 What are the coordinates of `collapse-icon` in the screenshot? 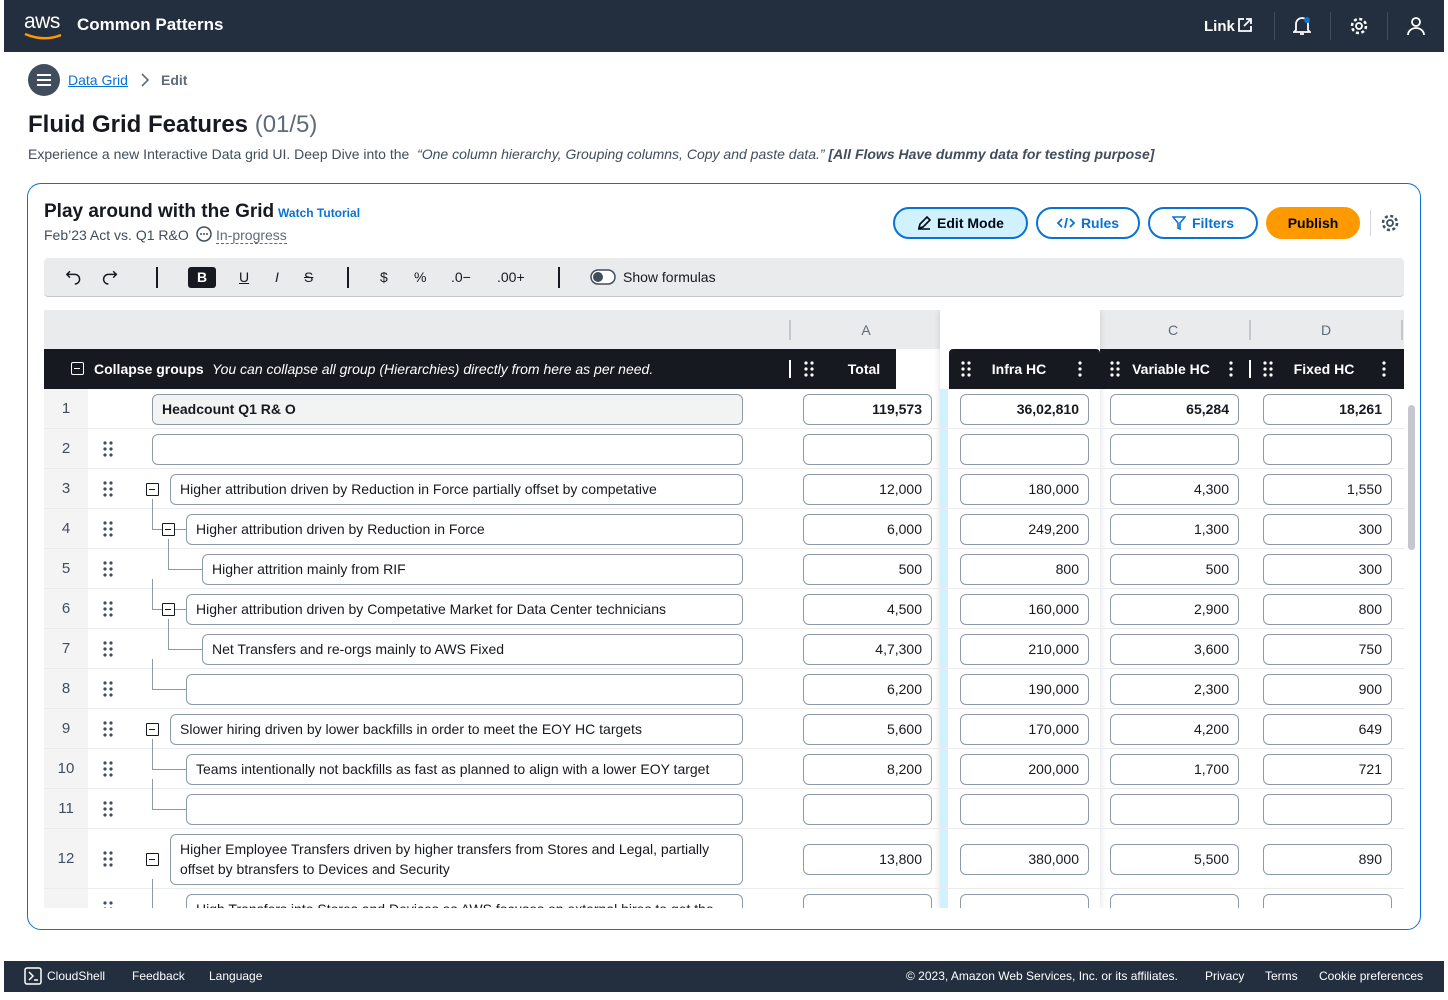 It's located at (77, 368).